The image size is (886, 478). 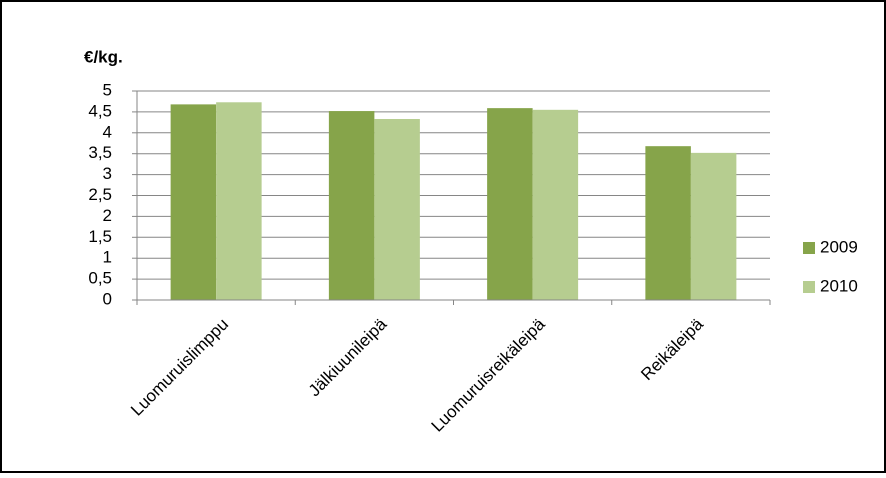 I want to click on y-tick-label: 3, so click(x=107, y=173).